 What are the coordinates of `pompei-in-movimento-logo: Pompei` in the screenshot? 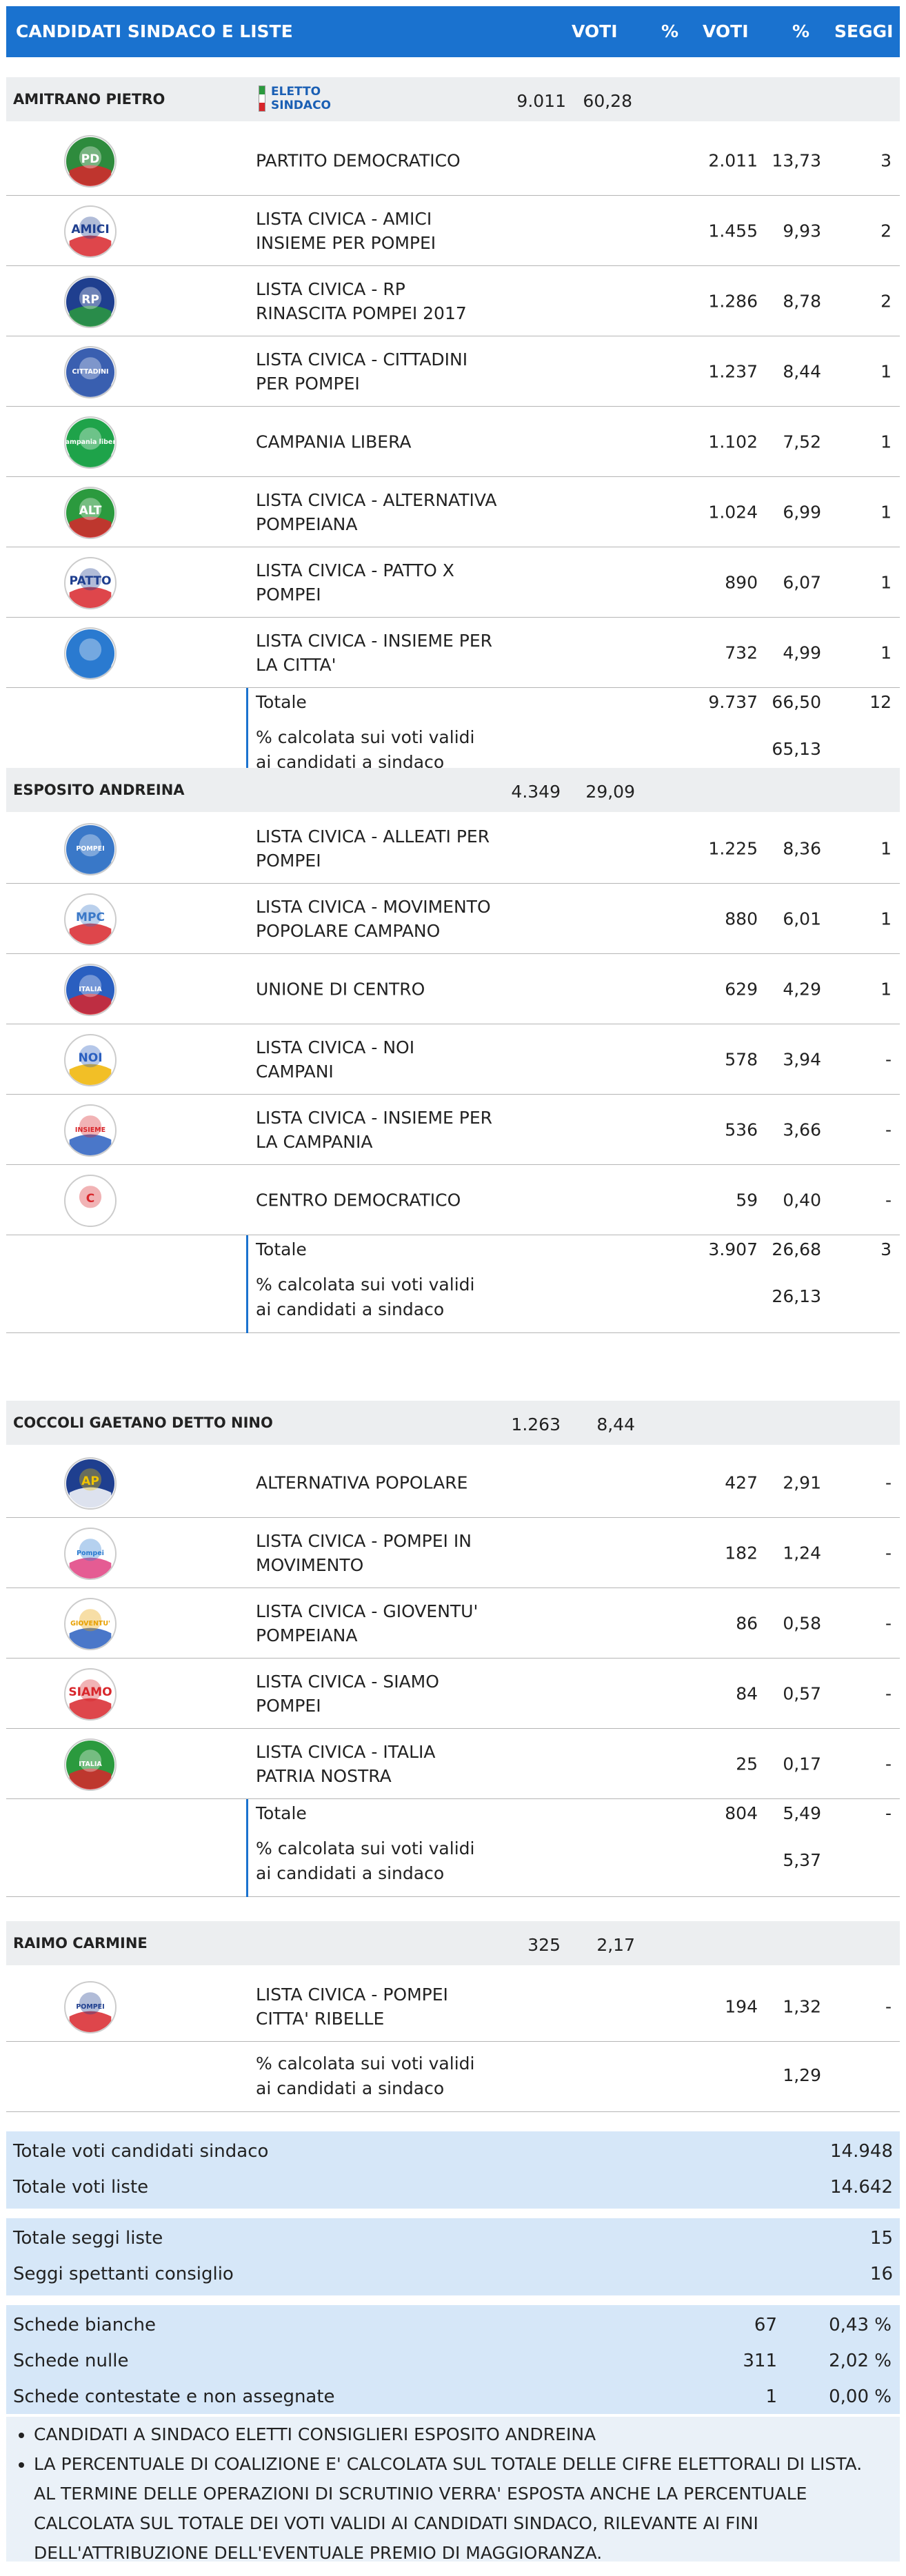 It's located at (90, 1554).